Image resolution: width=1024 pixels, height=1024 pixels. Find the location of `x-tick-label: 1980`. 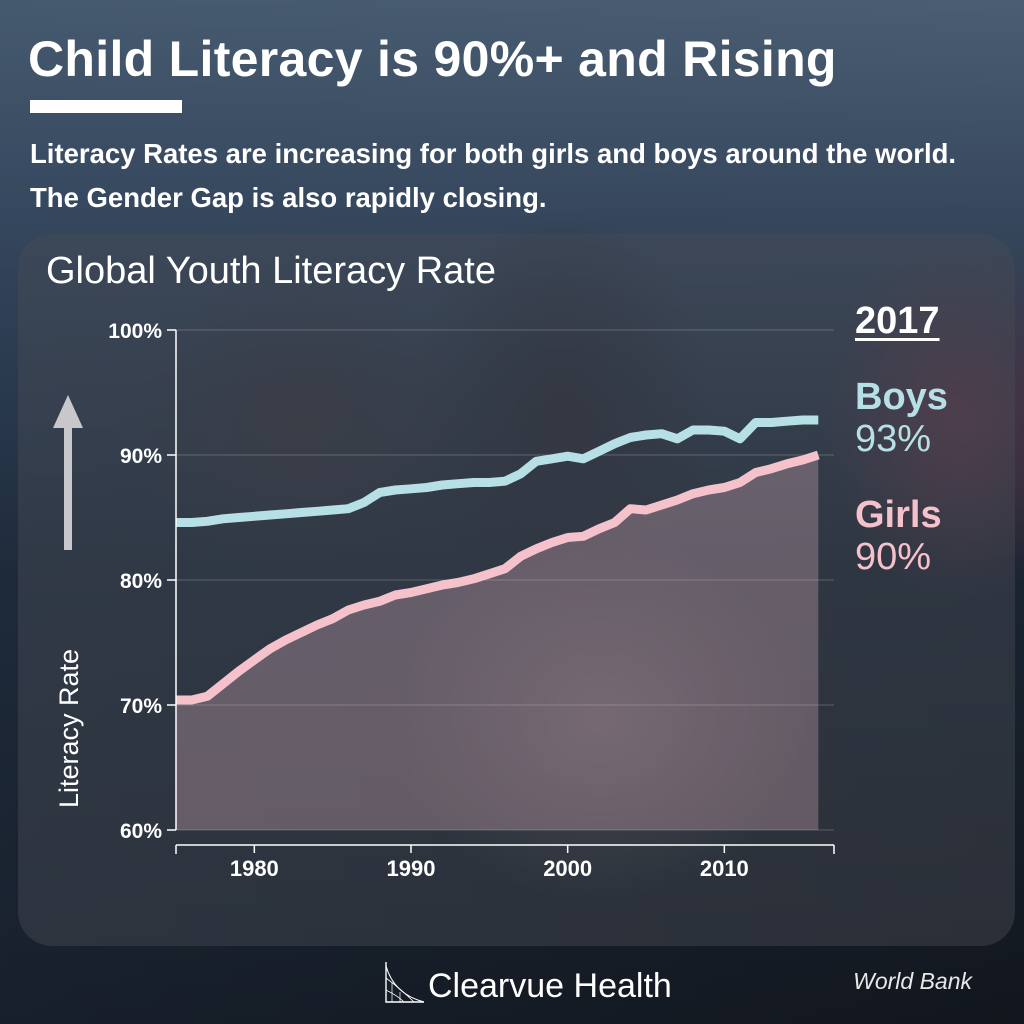

x-tick-label: 1980 is located at coordinates (254, 868).